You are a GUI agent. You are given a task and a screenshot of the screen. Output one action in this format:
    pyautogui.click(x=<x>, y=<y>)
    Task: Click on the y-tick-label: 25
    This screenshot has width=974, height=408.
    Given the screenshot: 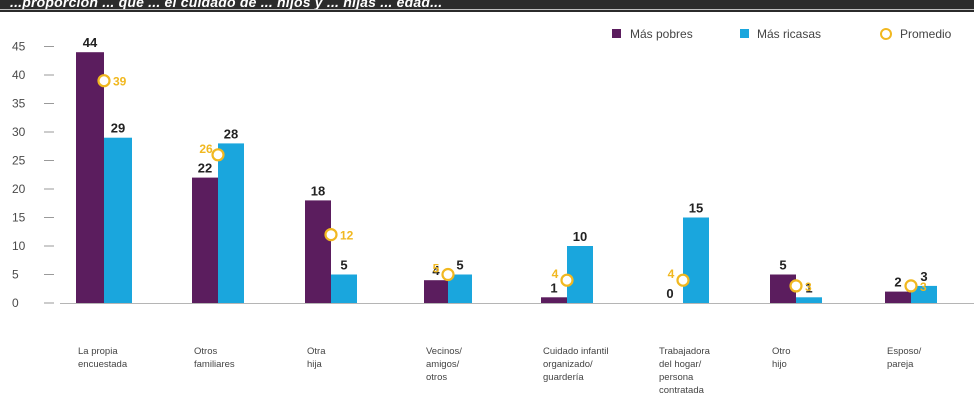 What is the action you would take?
    pyautogui.click(x=19, y=161)
    